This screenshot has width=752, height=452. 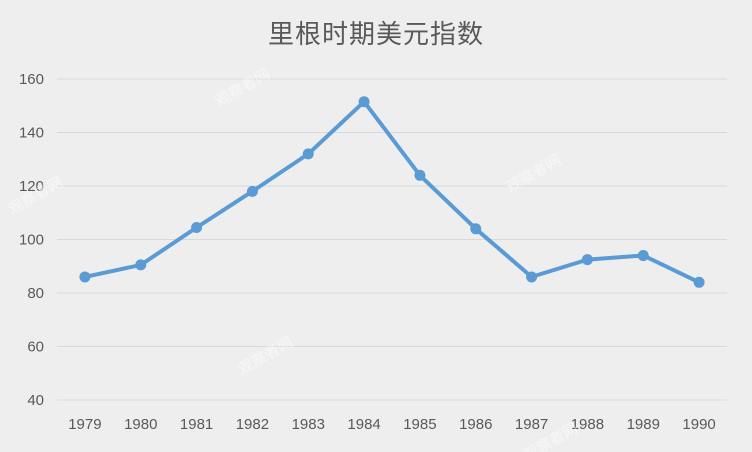 I want to click on y-tick-label: 120, so click(x=31, y=186).